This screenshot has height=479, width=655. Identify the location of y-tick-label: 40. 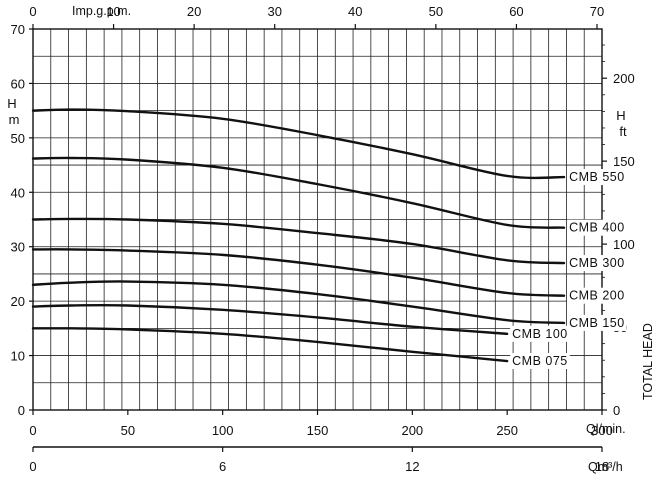
(18, 192).